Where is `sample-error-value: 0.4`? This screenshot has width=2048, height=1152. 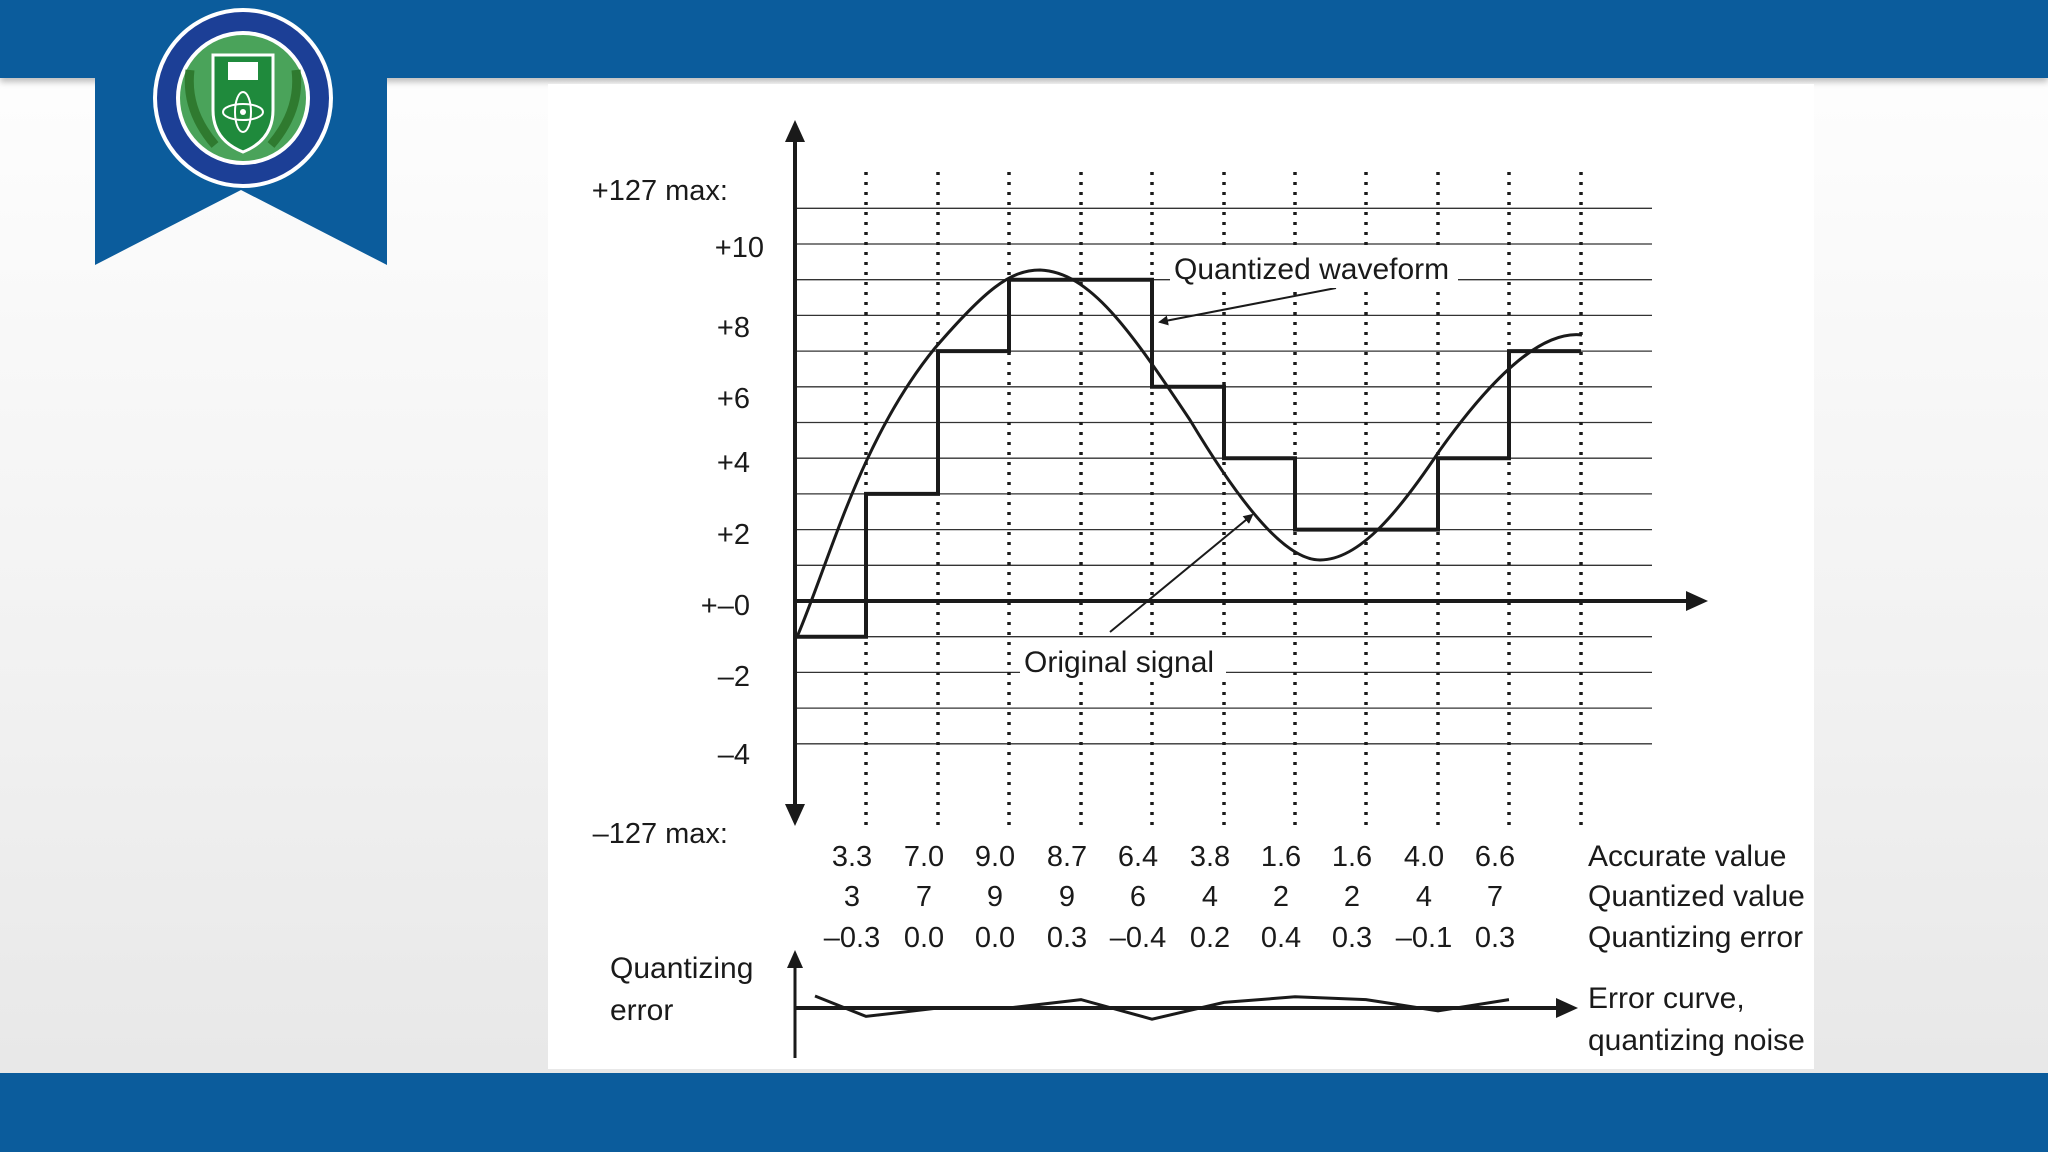
sample-error-value: 0.4 is located at coordinates (1281, 938).